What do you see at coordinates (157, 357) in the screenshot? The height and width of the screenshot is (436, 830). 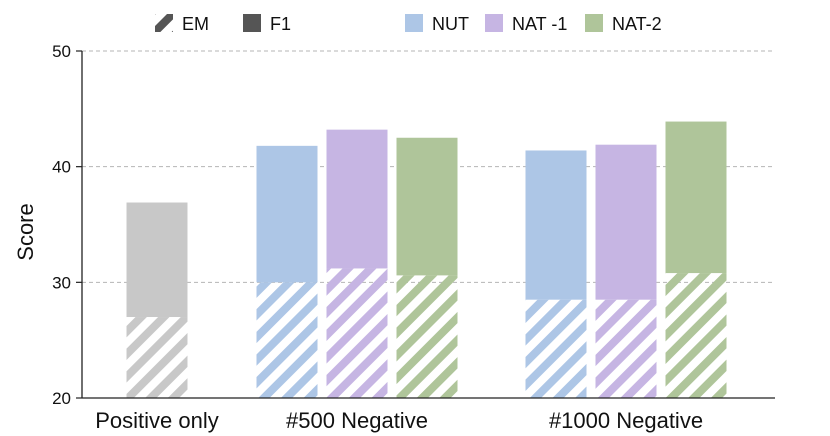 I see `bar-em-positive` at bounding box center [157, 357].